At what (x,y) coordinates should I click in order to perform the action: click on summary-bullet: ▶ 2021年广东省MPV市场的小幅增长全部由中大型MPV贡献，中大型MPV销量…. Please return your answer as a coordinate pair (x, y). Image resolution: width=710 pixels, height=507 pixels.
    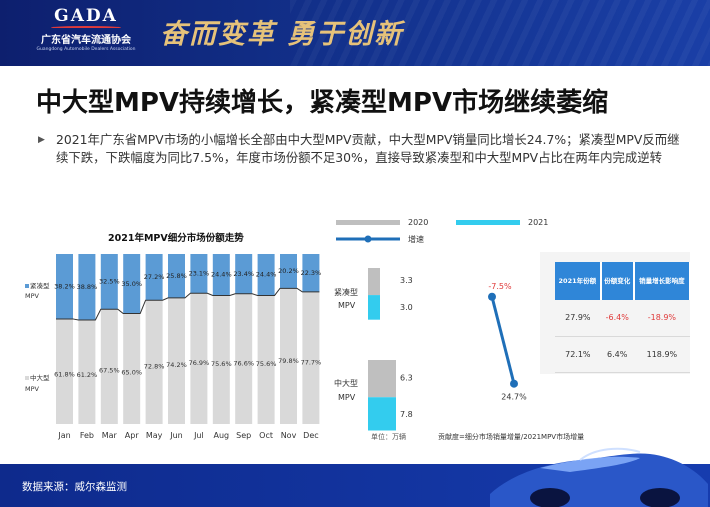
    Looking at the image, I should click on (363, 149).